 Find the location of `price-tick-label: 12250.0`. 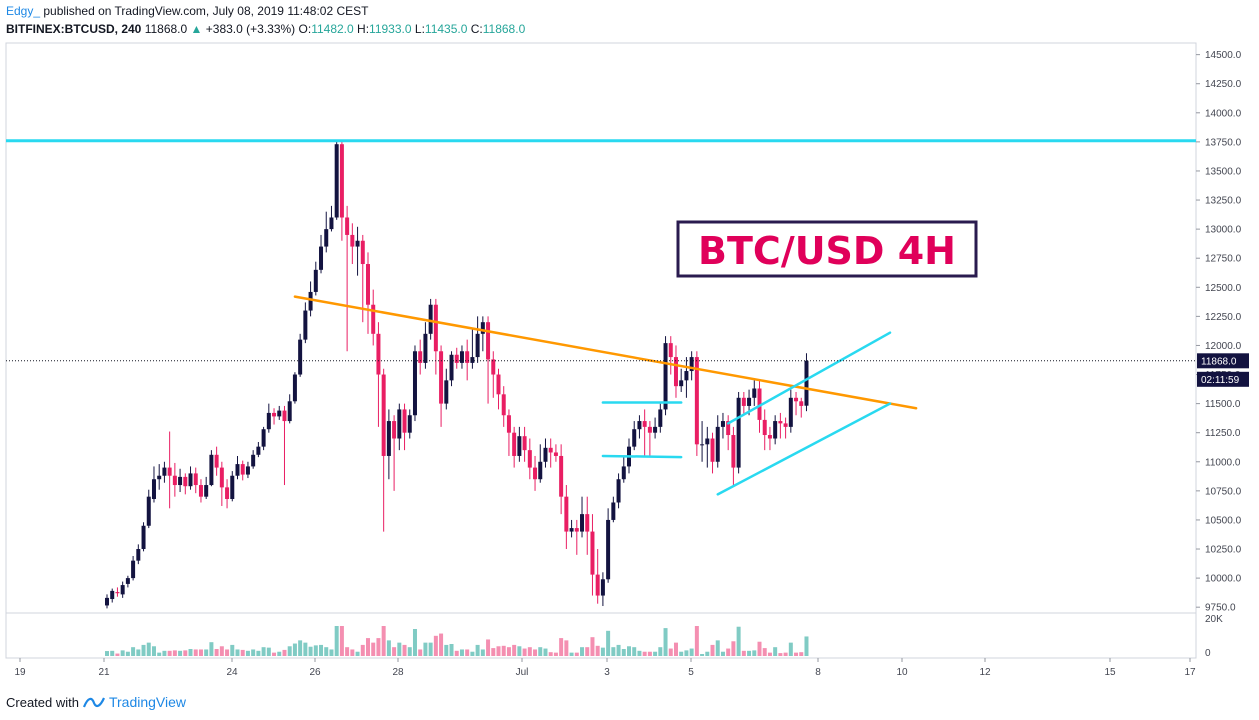

price-tick-label: 12250.0 is located at coordinates (1223, 317).